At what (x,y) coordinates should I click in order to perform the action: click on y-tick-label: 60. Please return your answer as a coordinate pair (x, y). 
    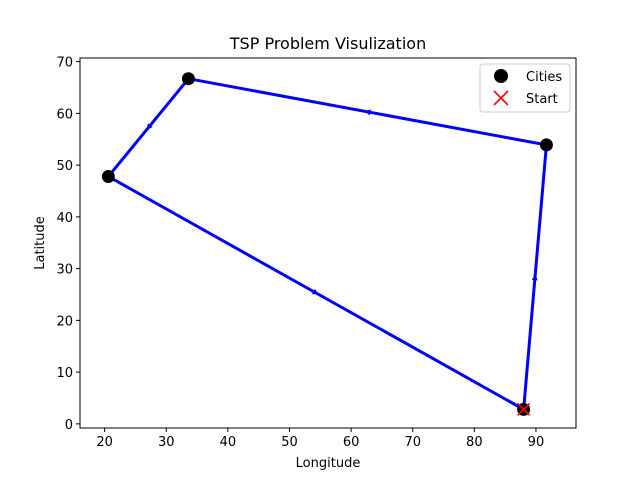
    Looking at the image, I should click on (64, 114).